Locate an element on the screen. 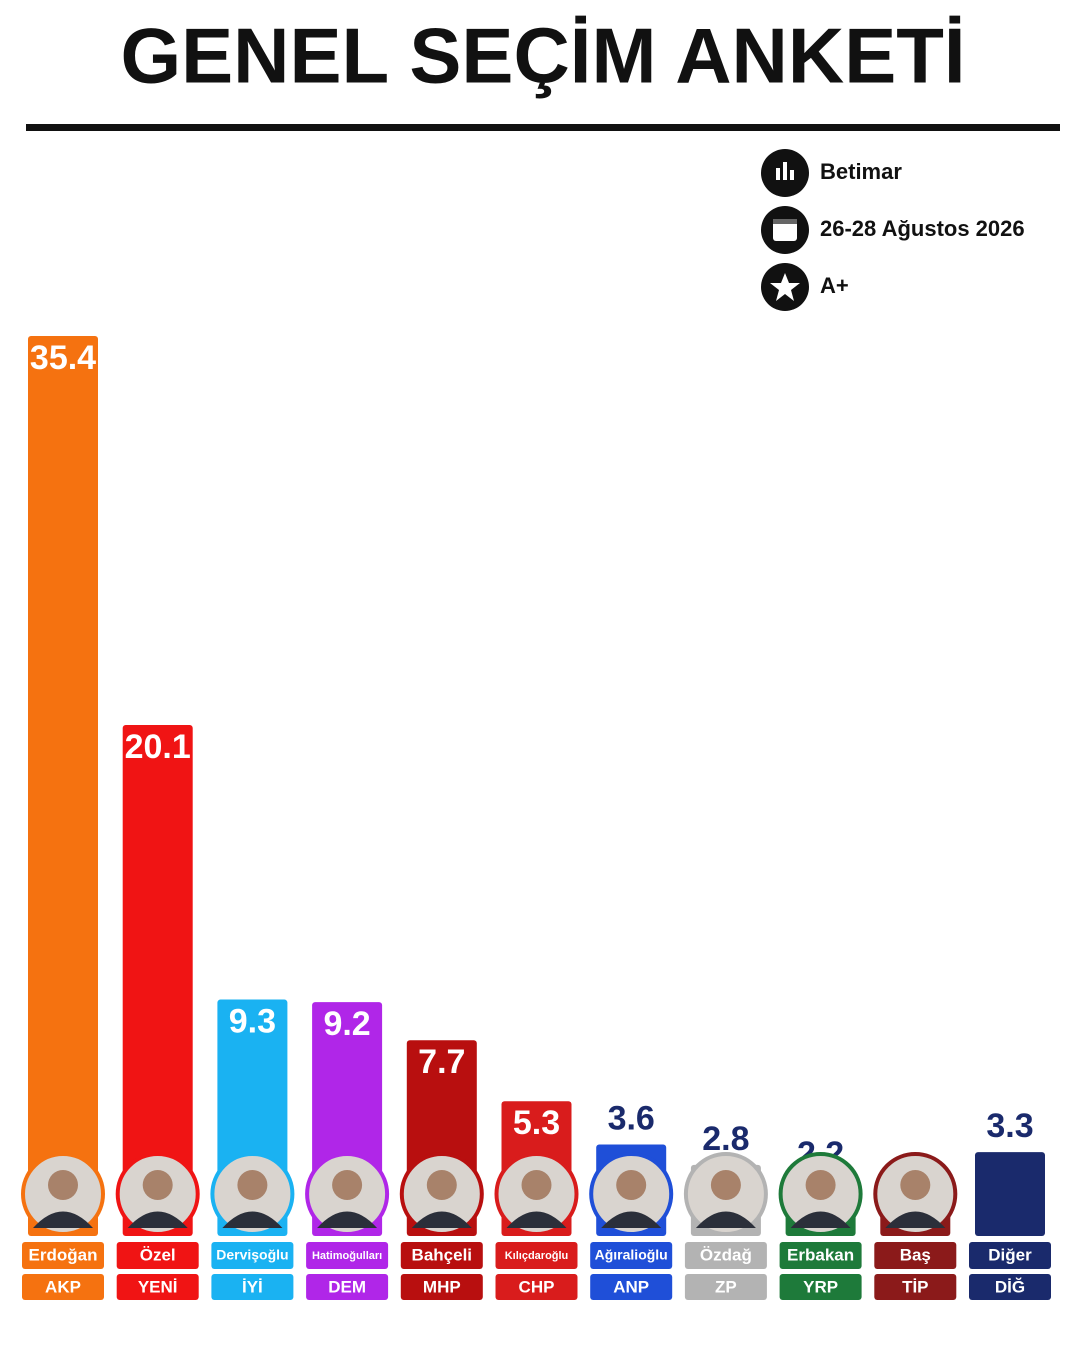 This screenshot has width=1080, height=1362. party-label: YRP is located at coordinates (820, 1286).